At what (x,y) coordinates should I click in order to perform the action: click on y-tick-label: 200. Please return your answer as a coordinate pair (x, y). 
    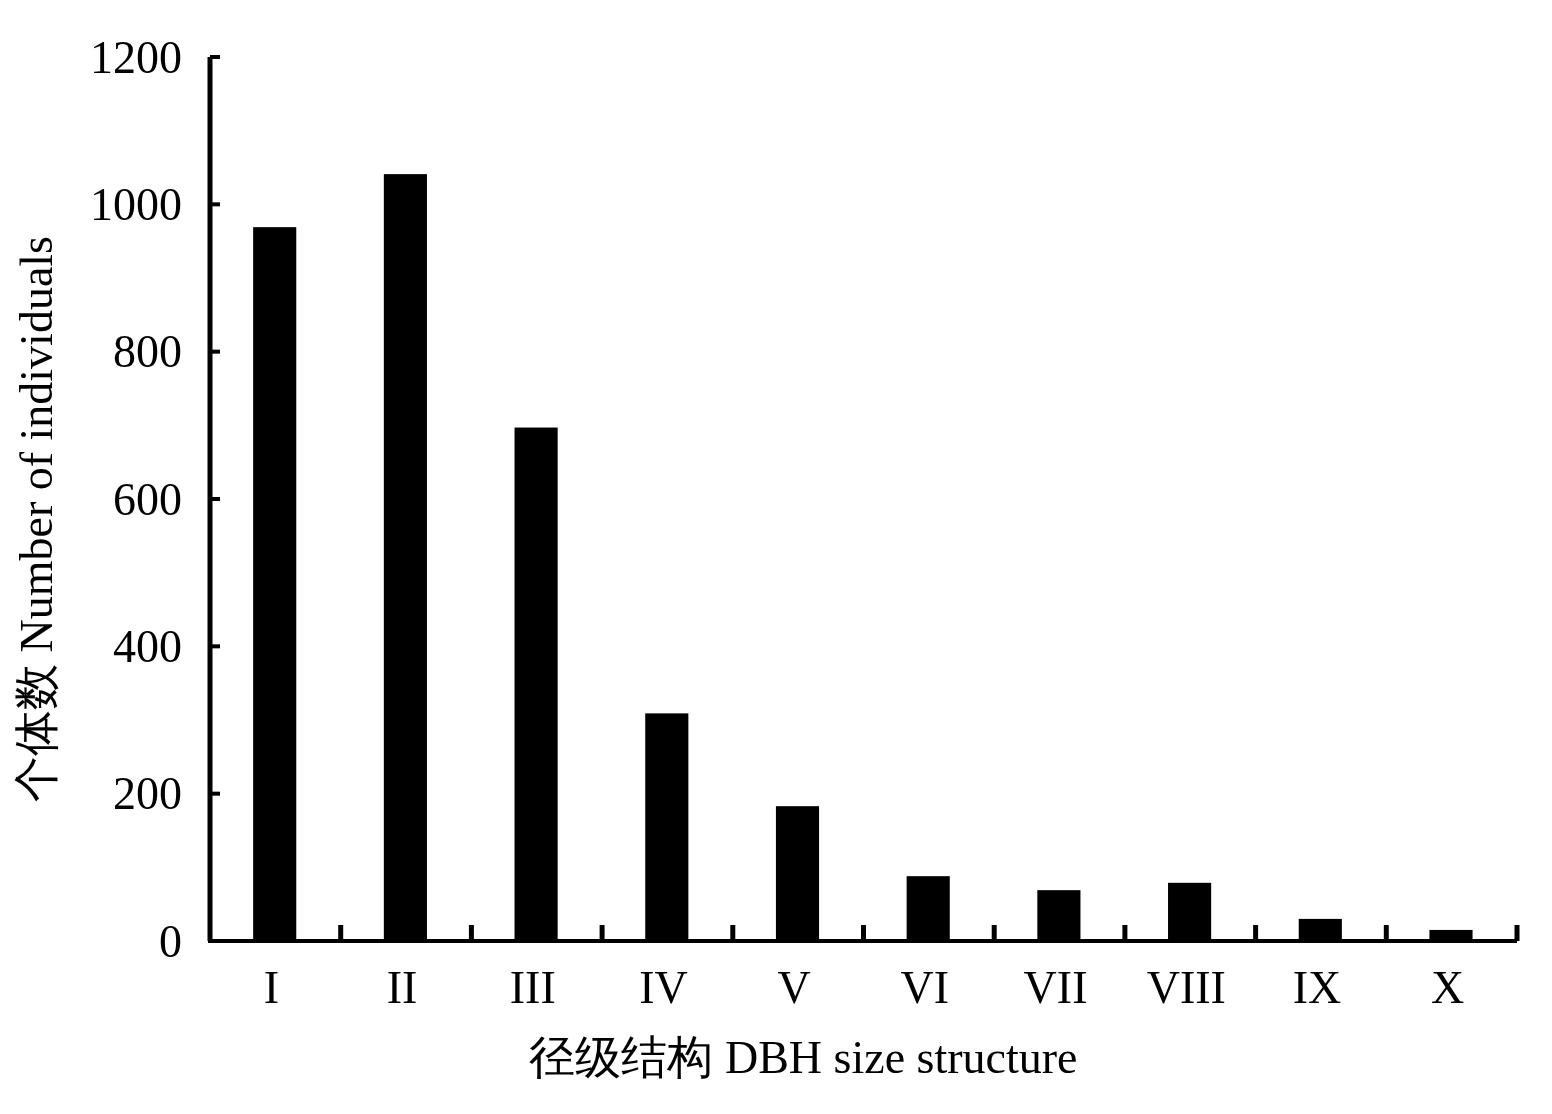
    Looking at the image, I should click on (147, 794).